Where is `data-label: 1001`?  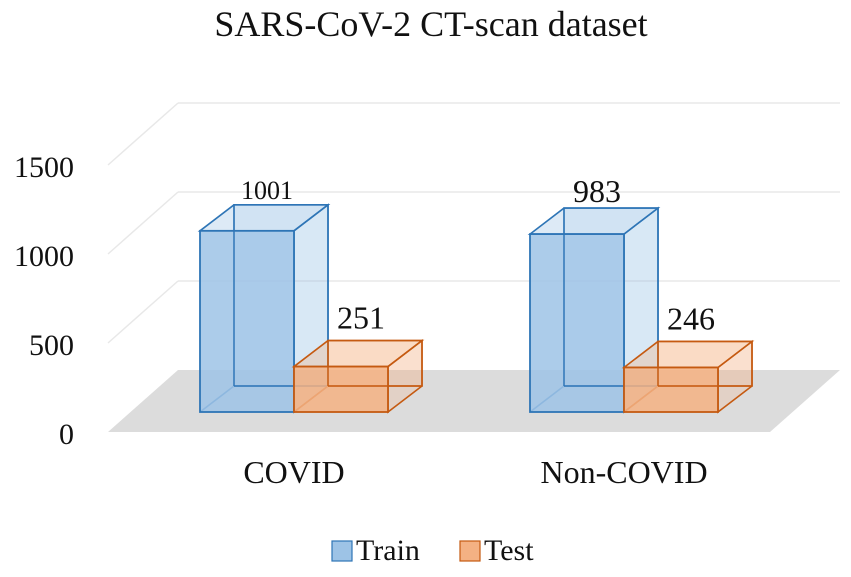 data-label: 1001 is located at coordinates (267, 190).